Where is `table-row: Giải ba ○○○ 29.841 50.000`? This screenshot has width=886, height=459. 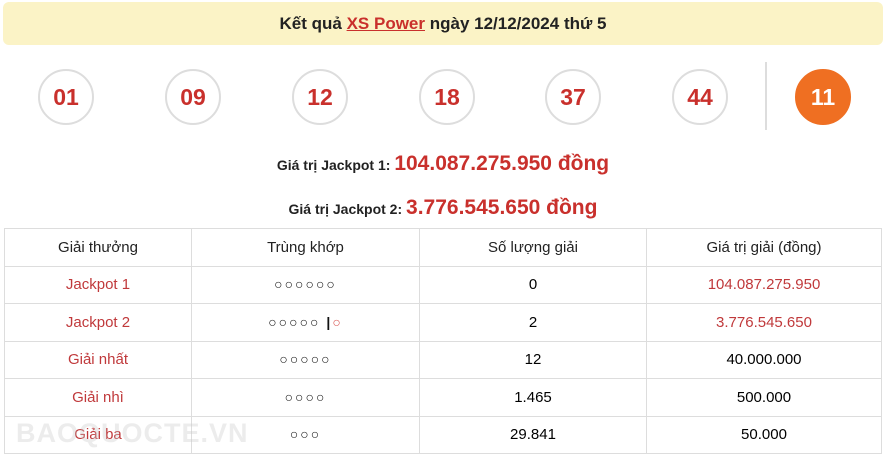
table-row: Giải ba ○○○ 29.841 50.000 is located at coordinates (443, 434).